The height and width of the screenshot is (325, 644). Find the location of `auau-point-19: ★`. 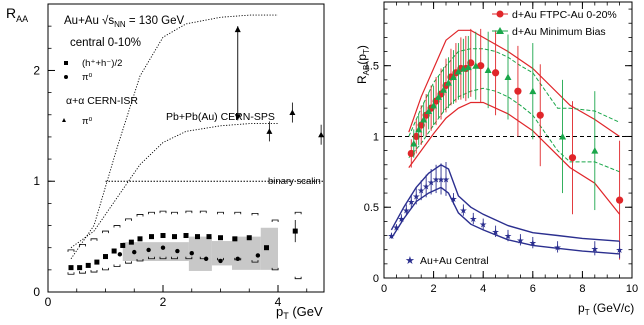

auau-point-19: ★ is located at coordinates (533, 243).